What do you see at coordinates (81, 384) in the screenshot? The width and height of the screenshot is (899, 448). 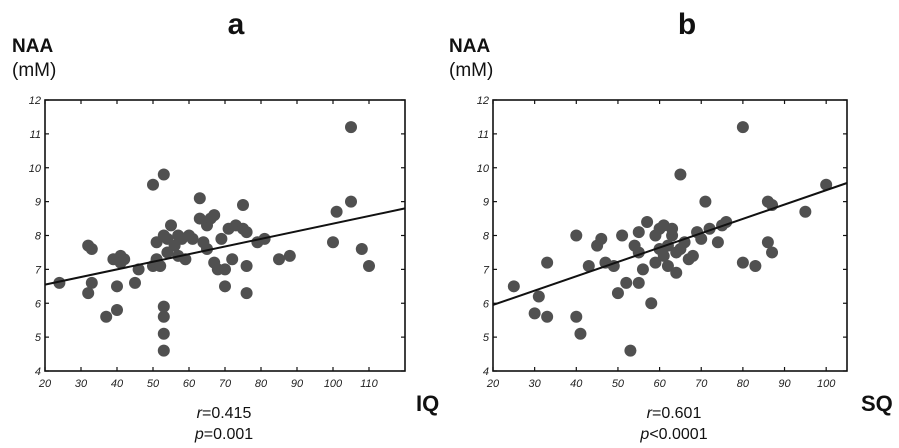 I see `x-tick-label-a-1: 30` at bounding box center [81, 384].